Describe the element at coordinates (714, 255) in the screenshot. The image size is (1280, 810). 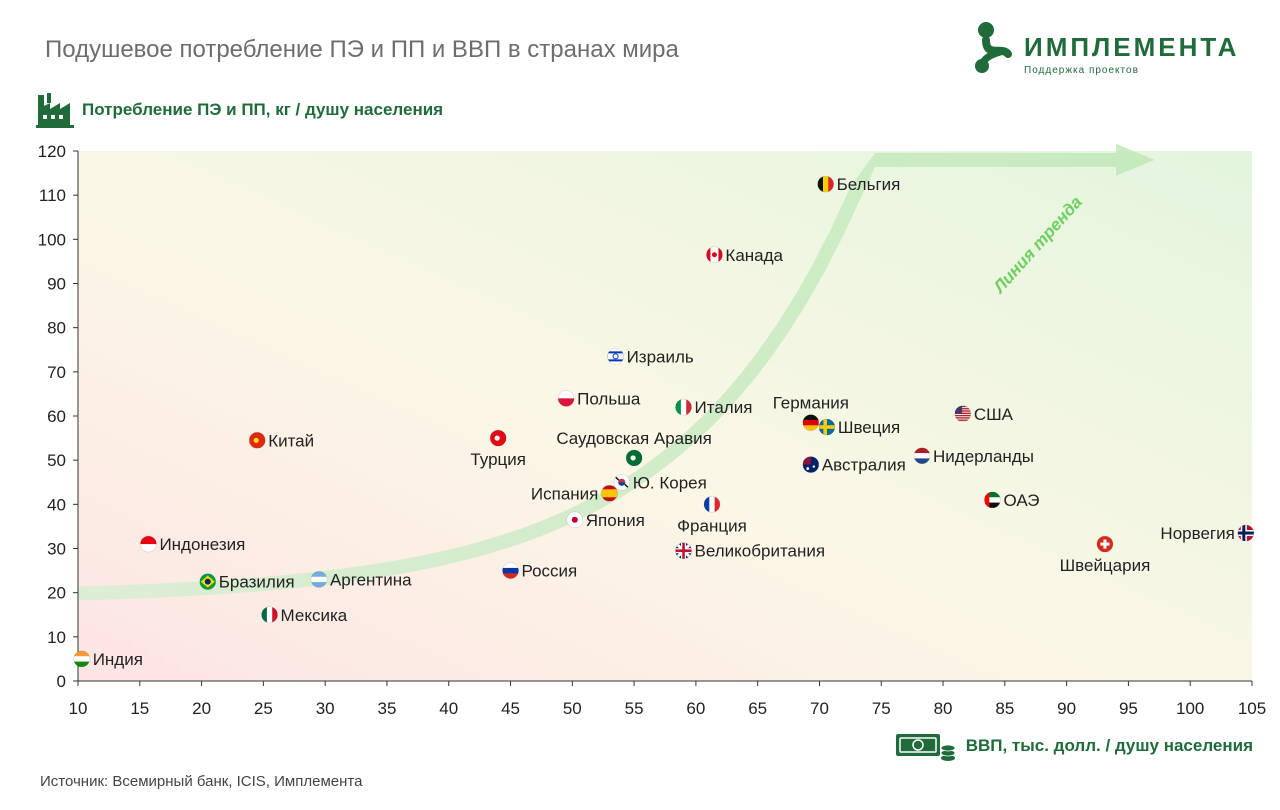
I see `canada-flag-icon` at that location.